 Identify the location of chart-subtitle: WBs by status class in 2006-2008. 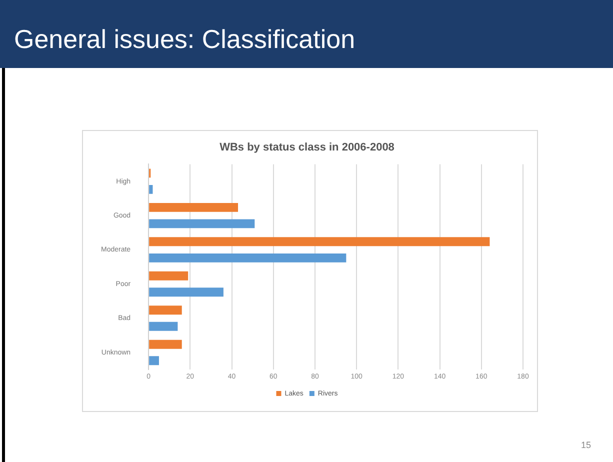
(307, 148).